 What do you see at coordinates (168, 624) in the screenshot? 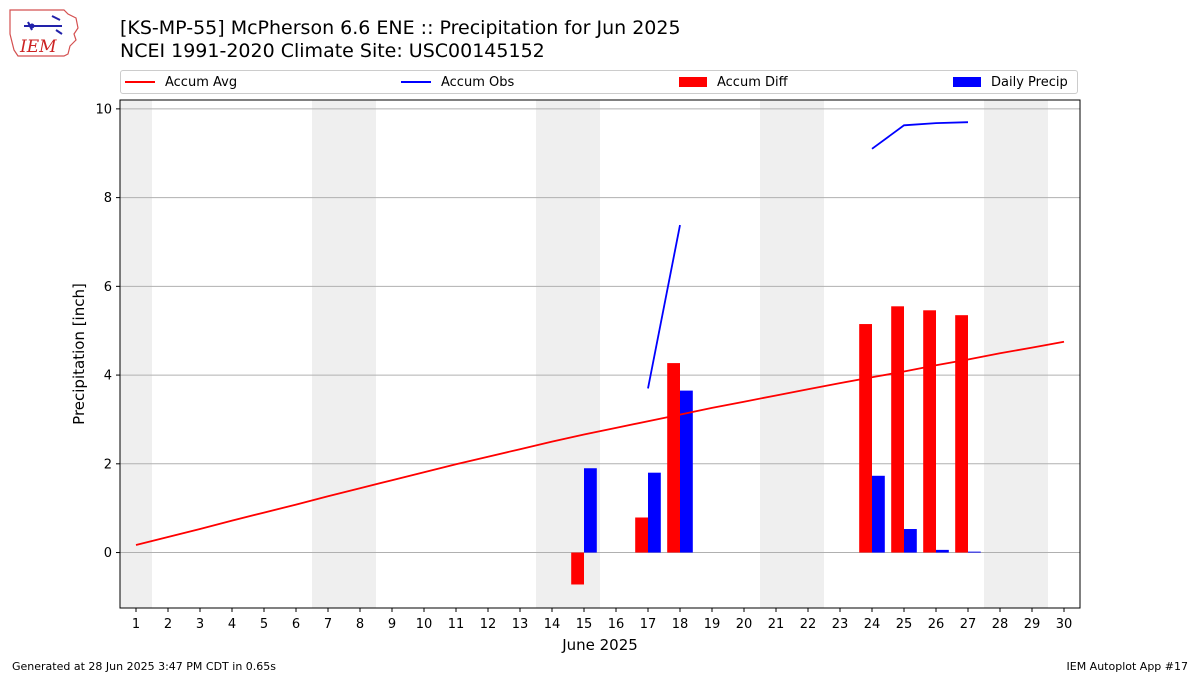
I see `x-tick-label-2: 2` at bounding box center [168, 624].